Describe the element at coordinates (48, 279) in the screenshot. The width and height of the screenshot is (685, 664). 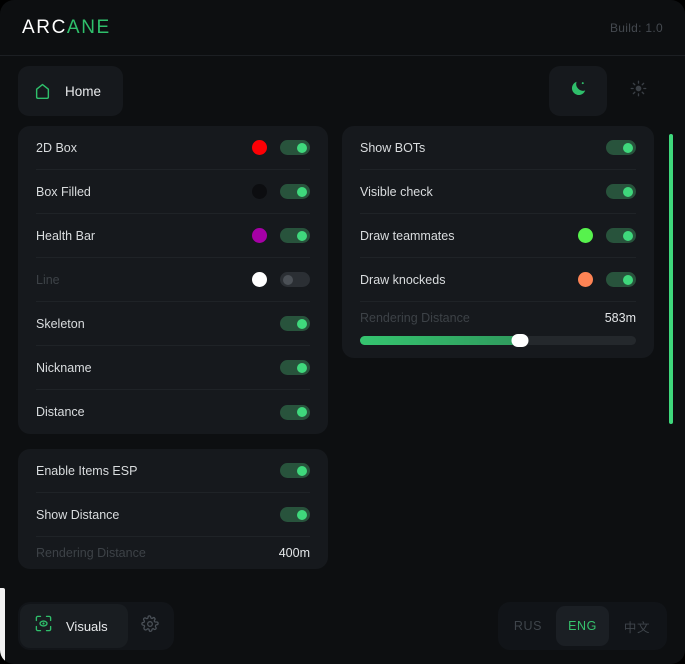
I see `row-label: Line` at that location.